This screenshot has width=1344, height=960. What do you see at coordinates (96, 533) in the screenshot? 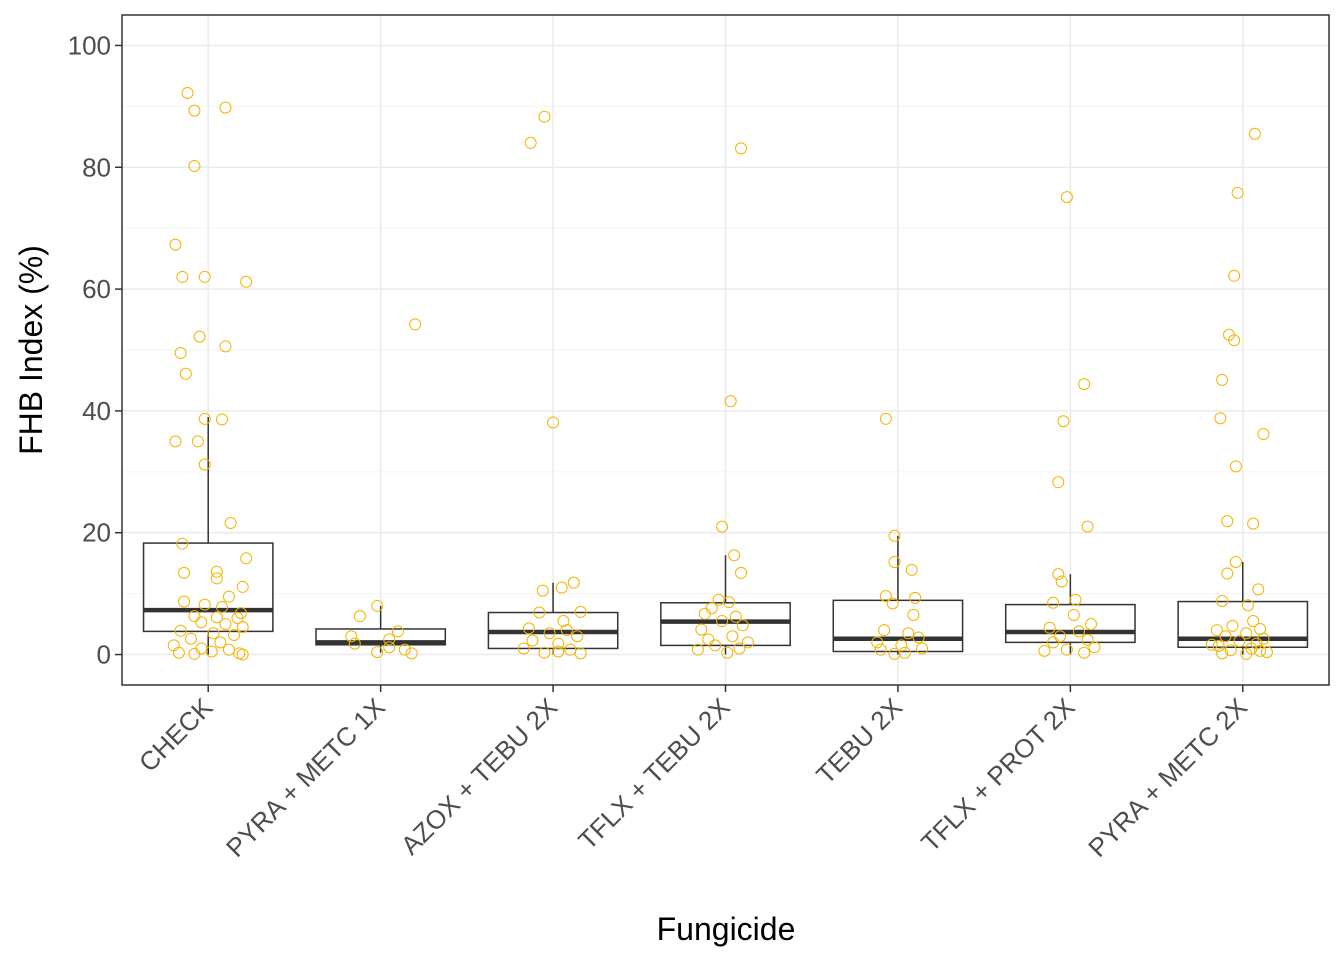
I see `y-tick-label: 20` at bounding box center [96, 533].